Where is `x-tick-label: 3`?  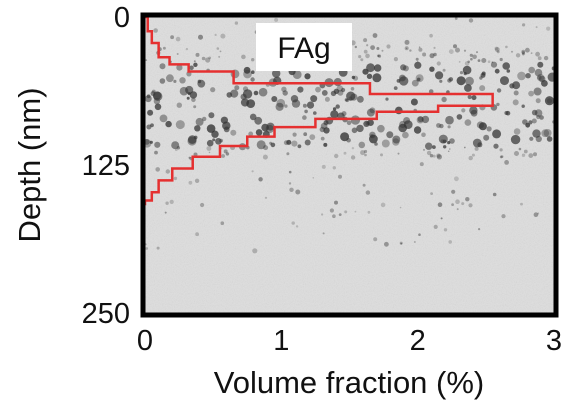
x-tick-label: 3 is located at coordinates (554, 341).